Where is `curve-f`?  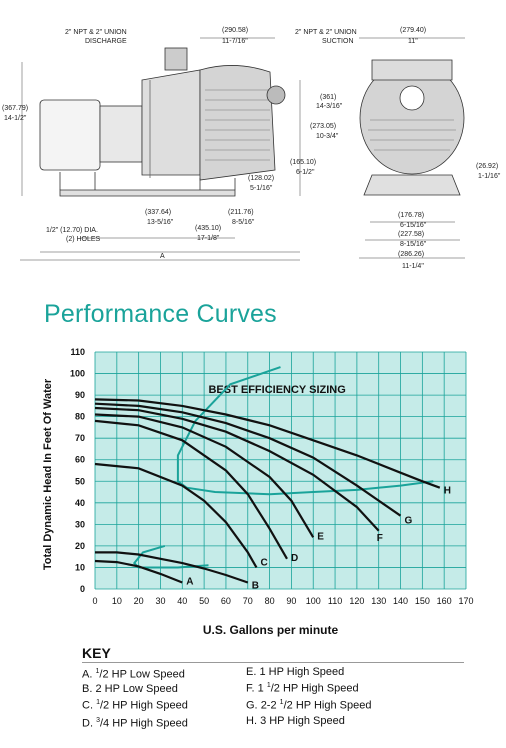 curve-f is located at coordinates (237, 469).